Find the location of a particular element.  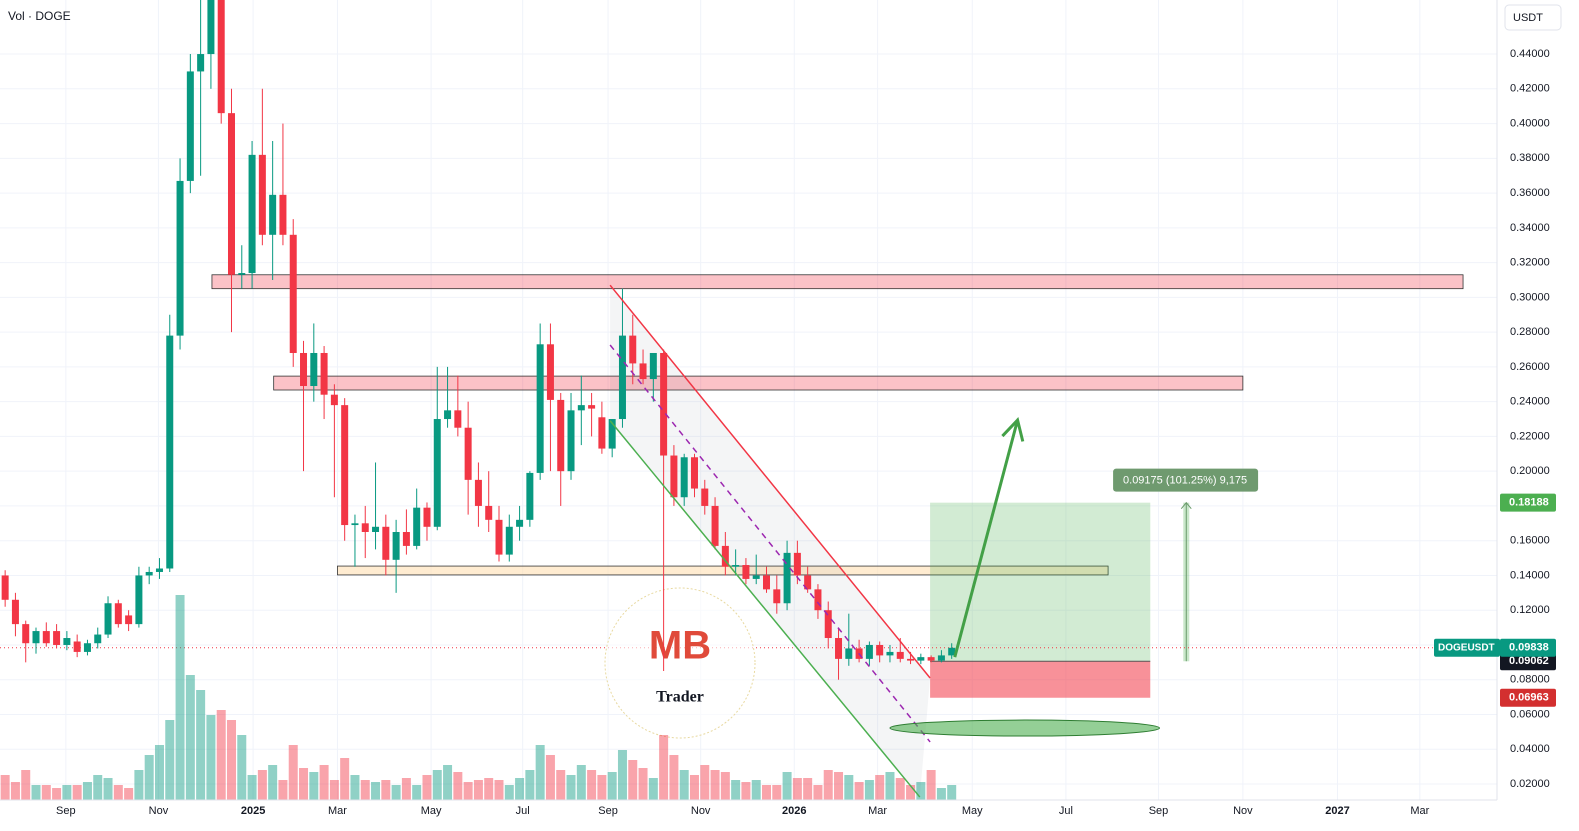

stop-price-label: 0.06963 is located at coordinates (1529, 698).